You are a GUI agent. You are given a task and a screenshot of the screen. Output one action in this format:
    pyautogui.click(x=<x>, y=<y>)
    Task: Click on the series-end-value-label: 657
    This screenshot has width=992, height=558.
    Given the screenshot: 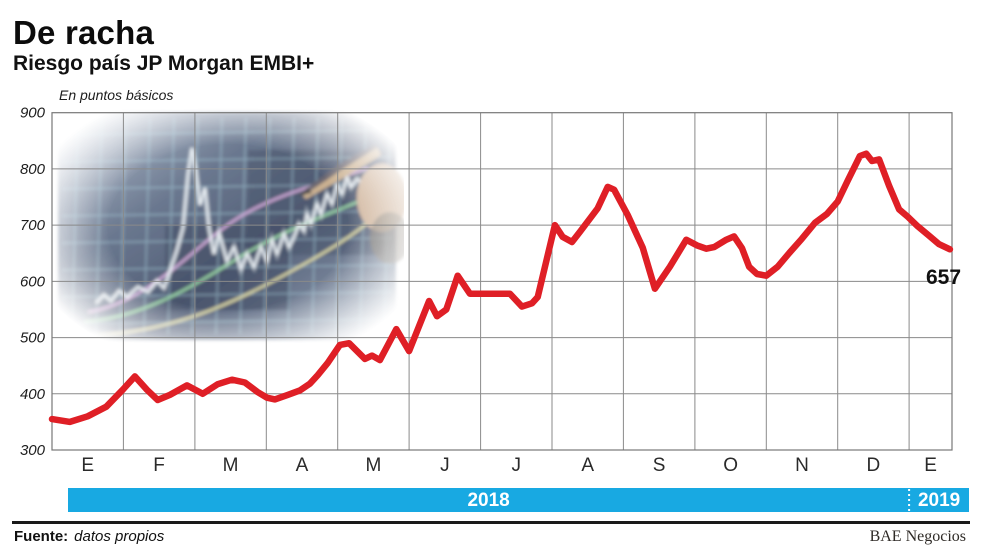 What is the action you would take?
    pyautogui.click(x=943, y=277)
    